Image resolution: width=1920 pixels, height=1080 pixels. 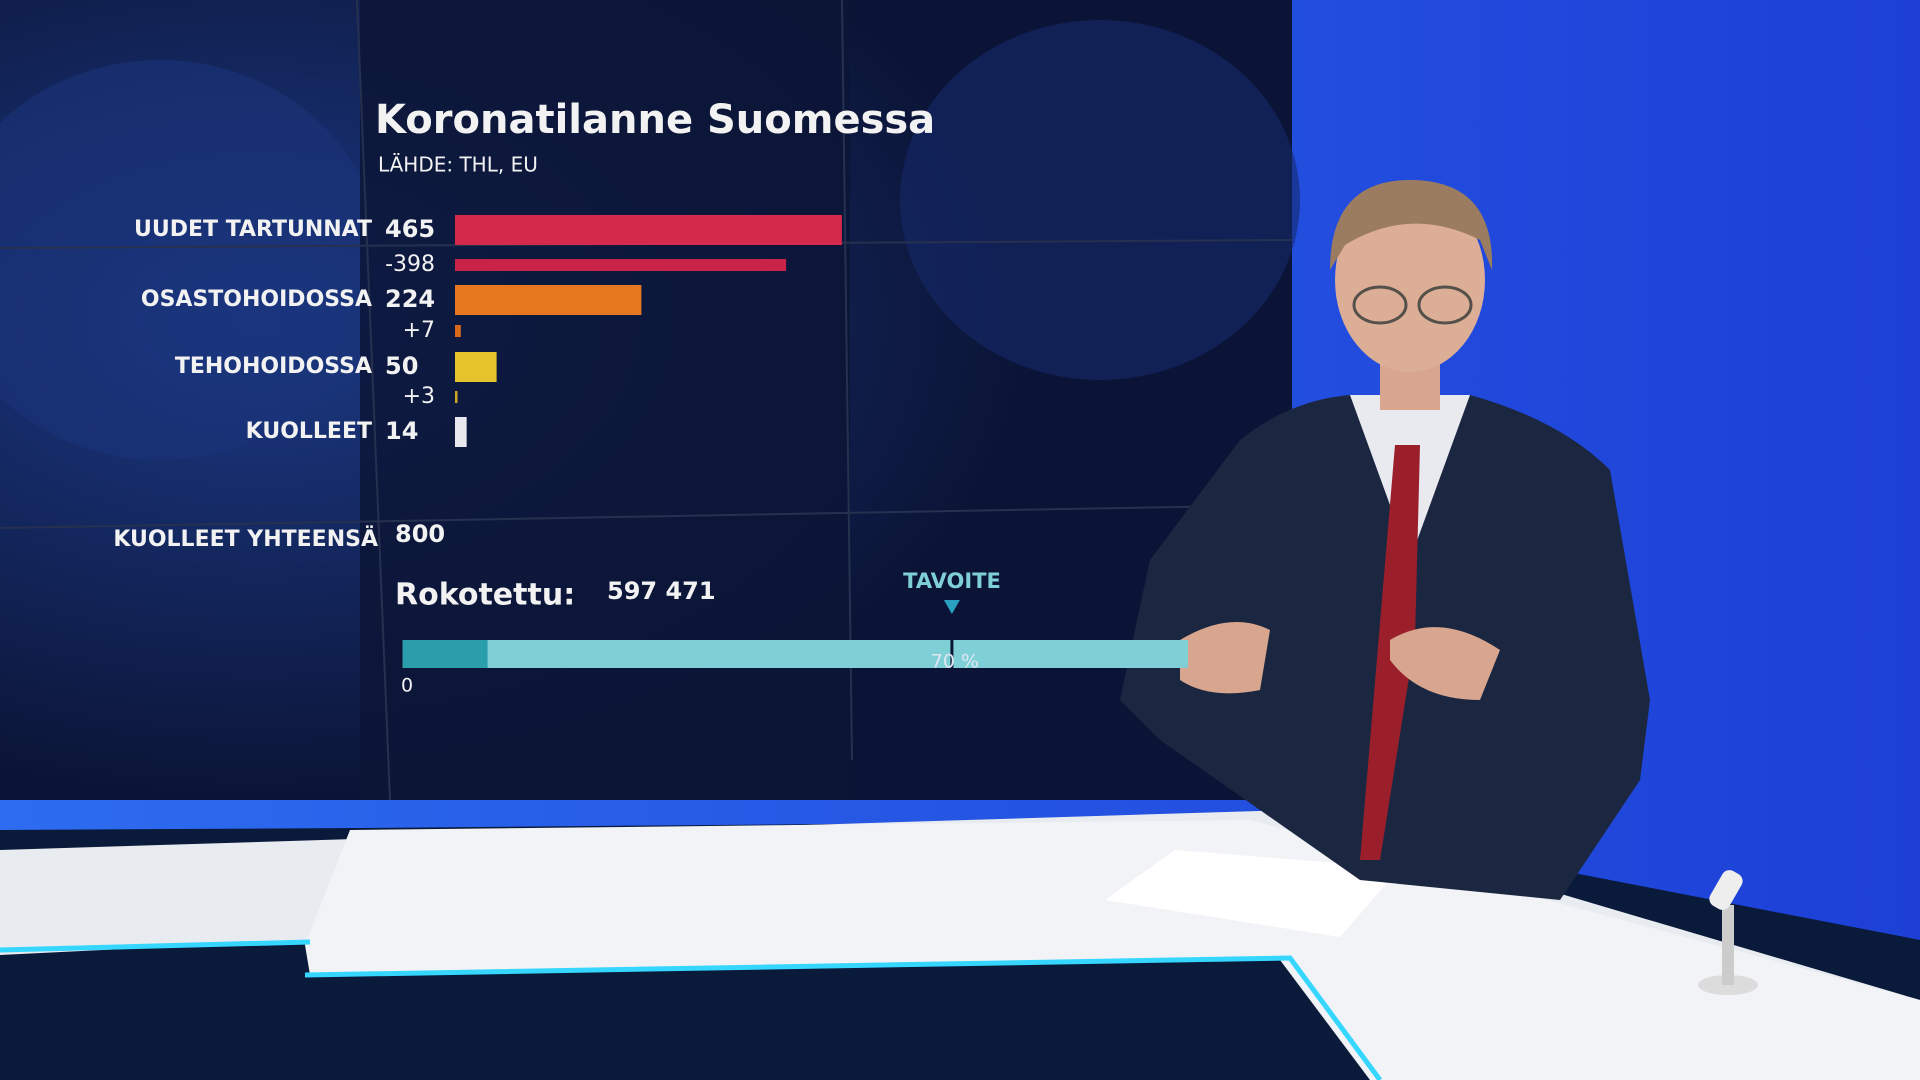 What do you see at coordinates (419, 396) in the screenshot?
I see `change-label: +3` at bounding box center [419, 396].